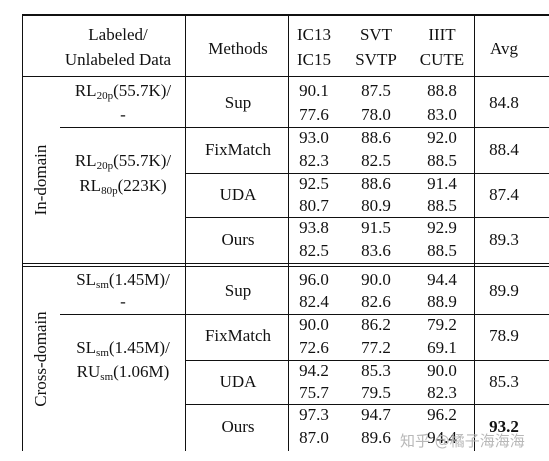  I want to click on value-cell: 80.9, so click(376, 205).